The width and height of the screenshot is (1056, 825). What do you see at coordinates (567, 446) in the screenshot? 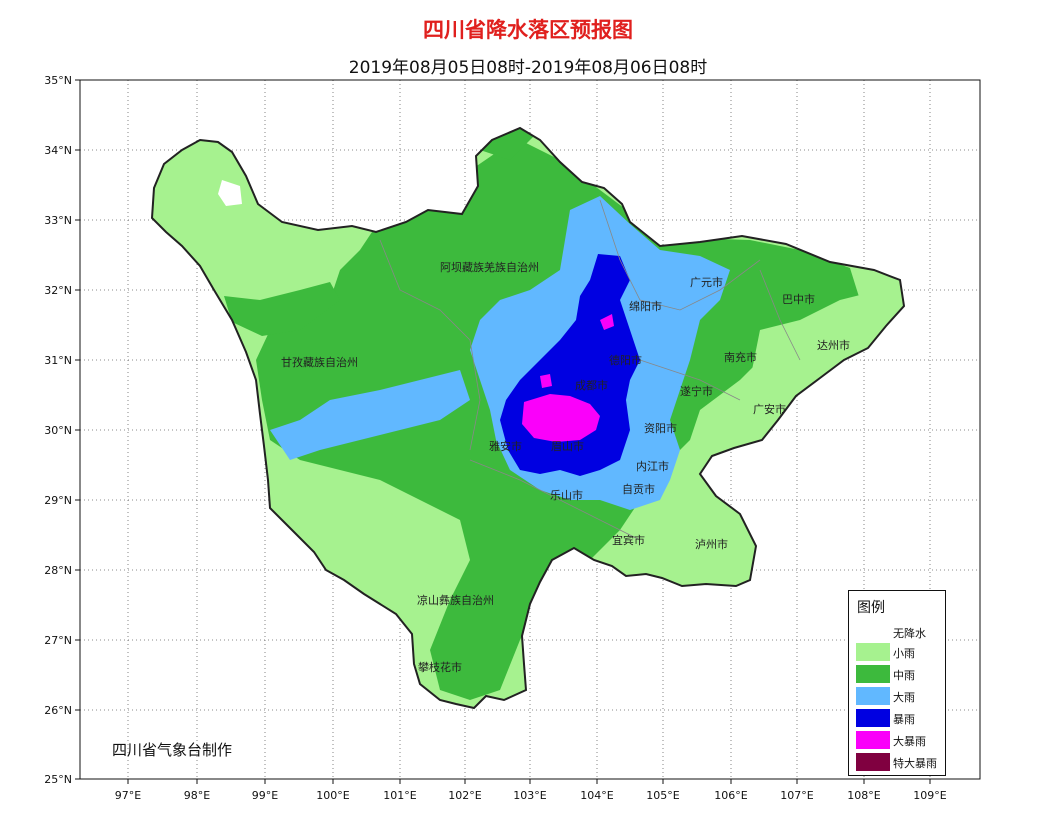
I see `region-label: 眉山市` at bounding box center [567, 446].